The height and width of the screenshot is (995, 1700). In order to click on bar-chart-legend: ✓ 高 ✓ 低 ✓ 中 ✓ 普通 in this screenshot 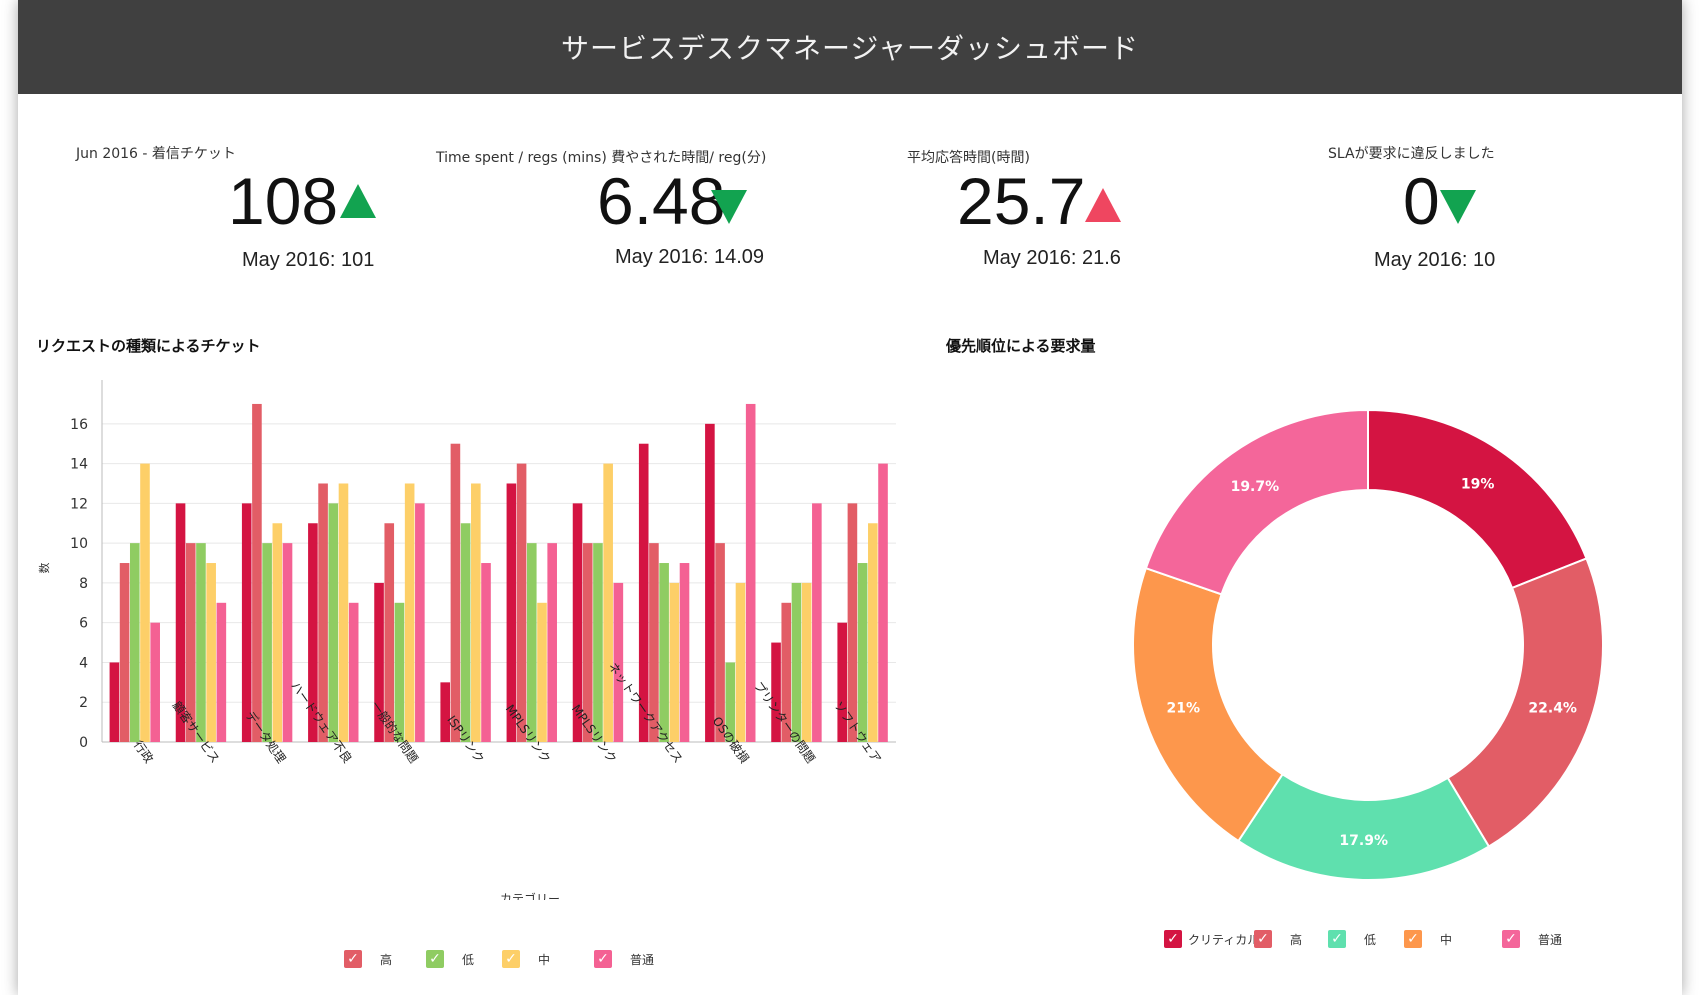, I will do `click(468, 962)`.